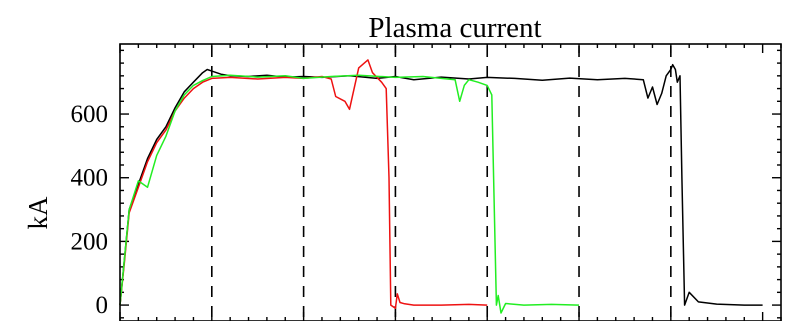 The image size is (785, 321). Describe the element at coordinates (90, 241) in the screenshot. I see `y-tick-label: 200` at that location.